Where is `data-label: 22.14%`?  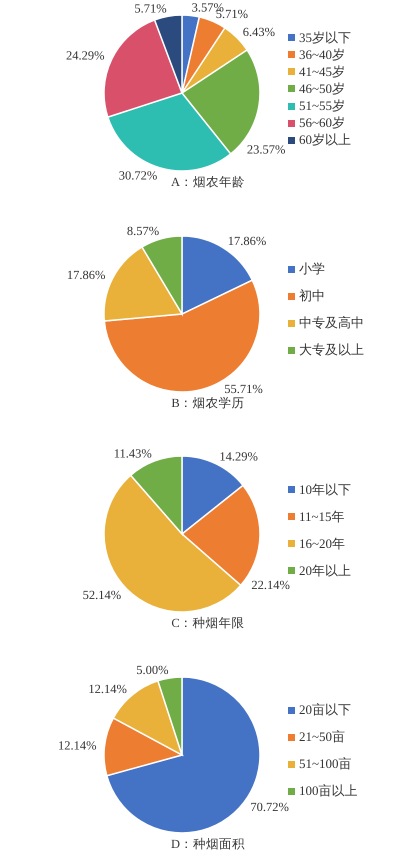 data-label: 22.14% is located at coordinates (270, 585).